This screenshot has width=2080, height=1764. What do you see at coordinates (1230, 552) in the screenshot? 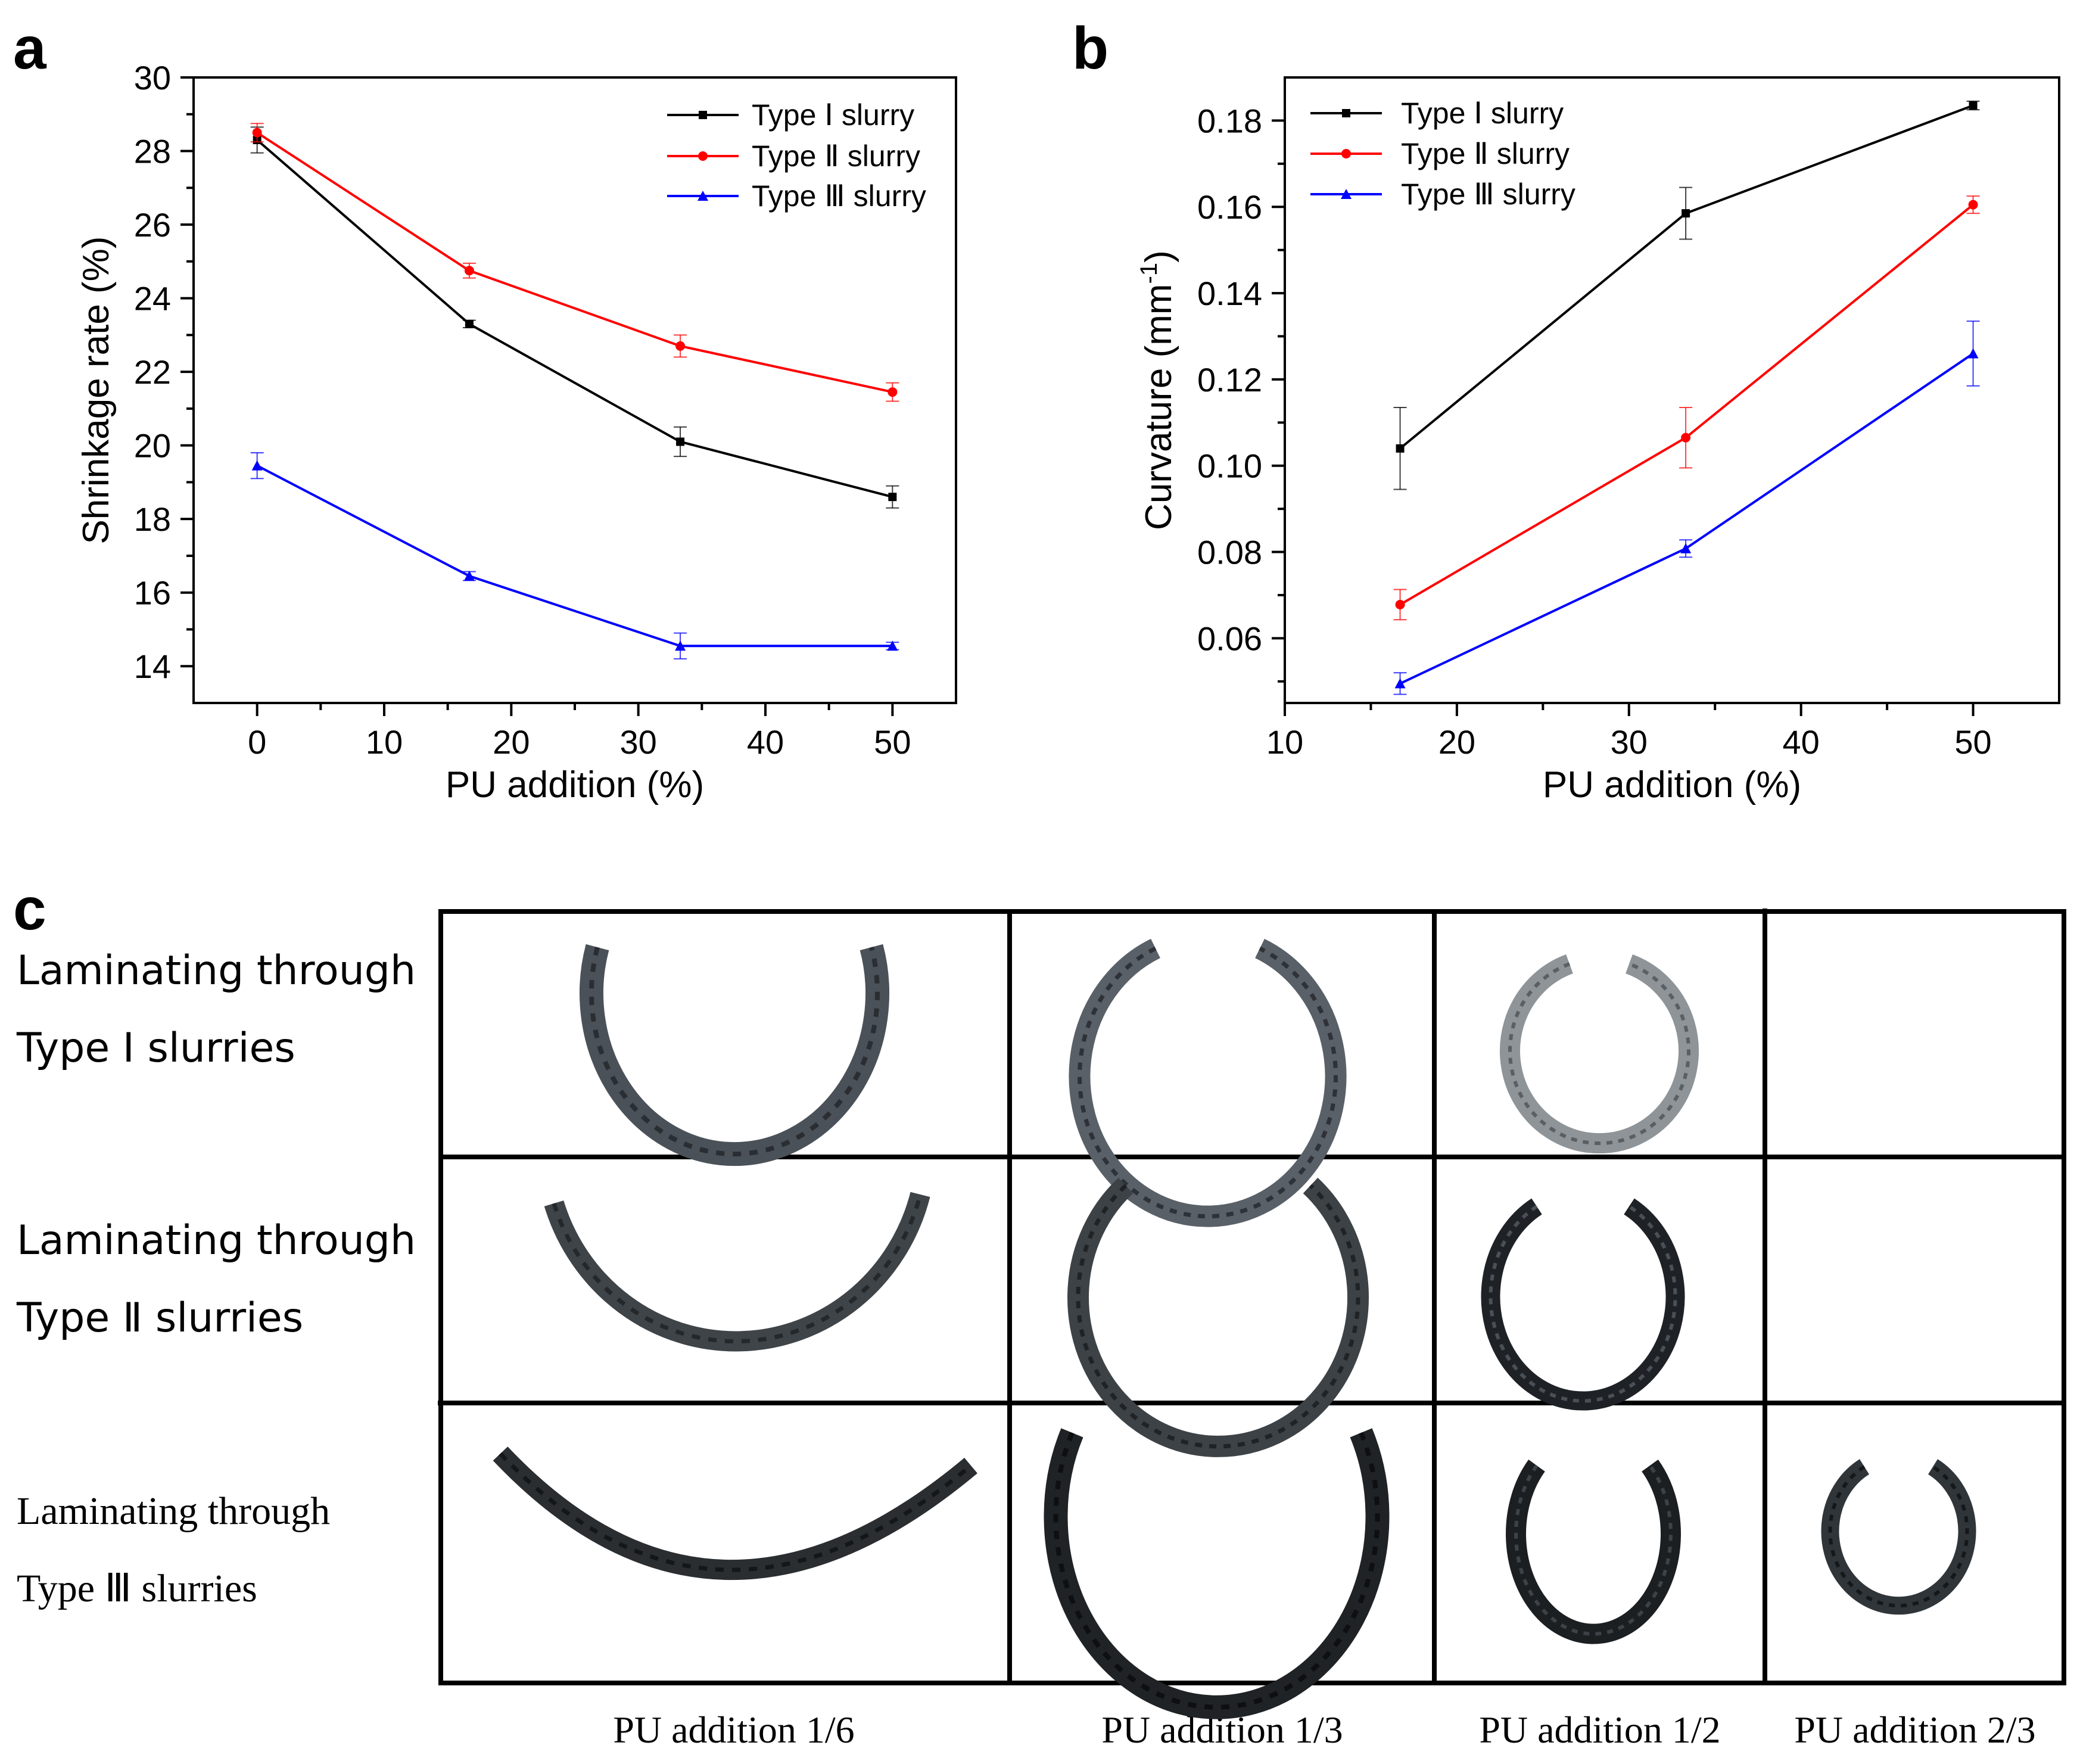
I see `b-y-tick-label: 0.08` at bounding box center [1230, 552].